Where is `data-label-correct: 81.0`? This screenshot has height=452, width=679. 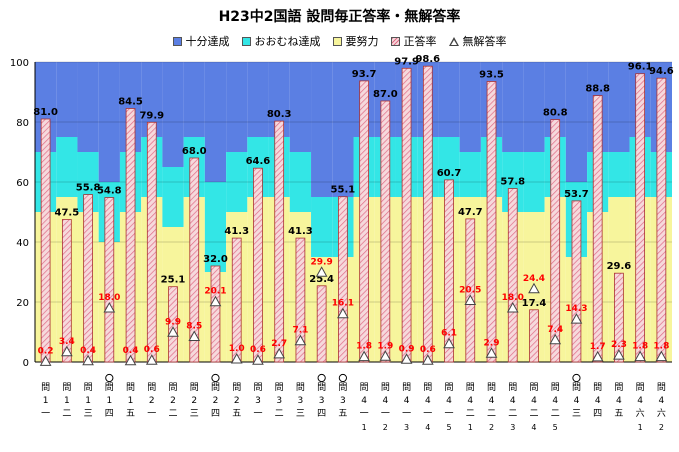
data-label-correct: 81.0 is located at coordinates (45, 112).